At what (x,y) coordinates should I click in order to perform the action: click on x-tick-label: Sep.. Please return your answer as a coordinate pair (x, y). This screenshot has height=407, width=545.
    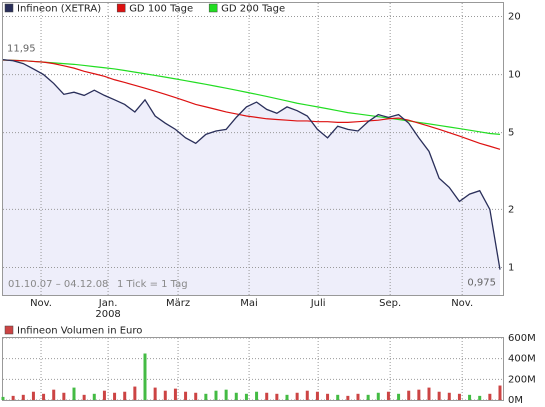
    Looking at the image, I should click on (390, 303).